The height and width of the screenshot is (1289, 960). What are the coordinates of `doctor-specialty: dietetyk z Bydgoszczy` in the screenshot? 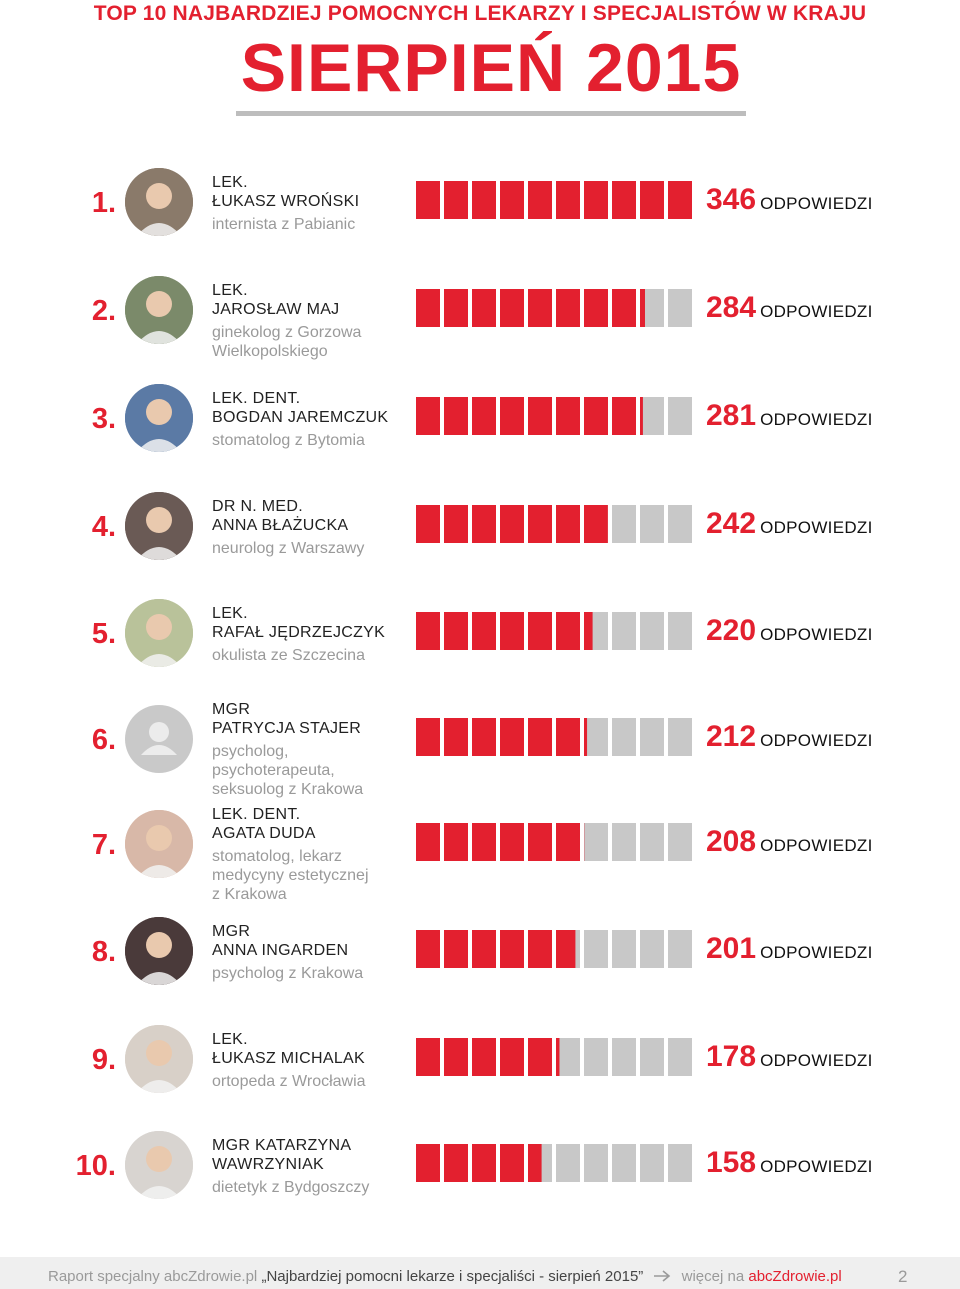 It's located at (307, 1187).